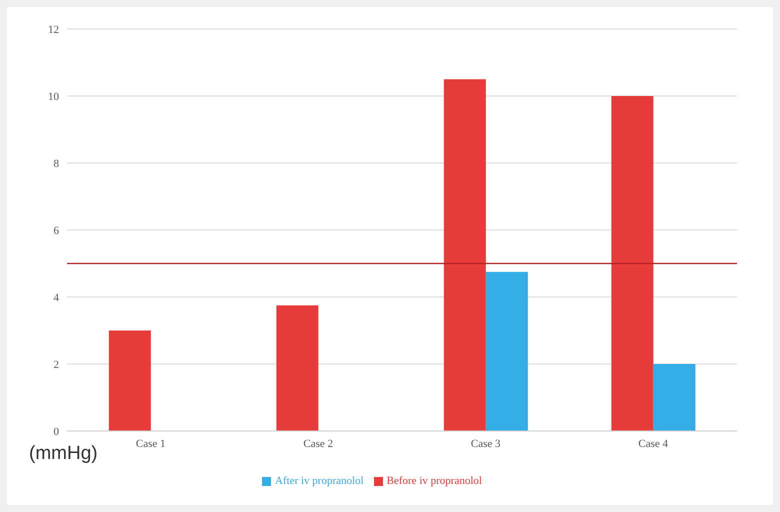 This screenshot has height=512, width=780. I want to click on y-tick-label: 0, so click(57, 432).